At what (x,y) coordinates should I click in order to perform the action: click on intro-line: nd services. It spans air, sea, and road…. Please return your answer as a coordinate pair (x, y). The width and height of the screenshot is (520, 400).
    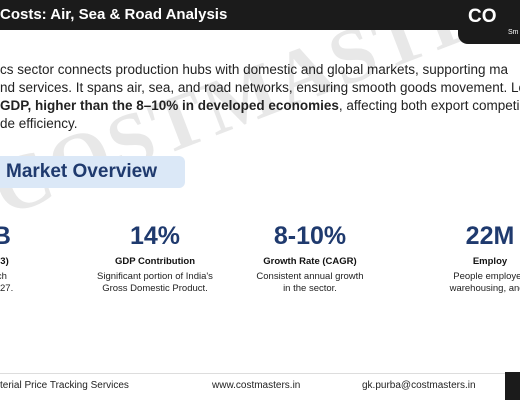
    Looking at the image, I should click on (260, 87).